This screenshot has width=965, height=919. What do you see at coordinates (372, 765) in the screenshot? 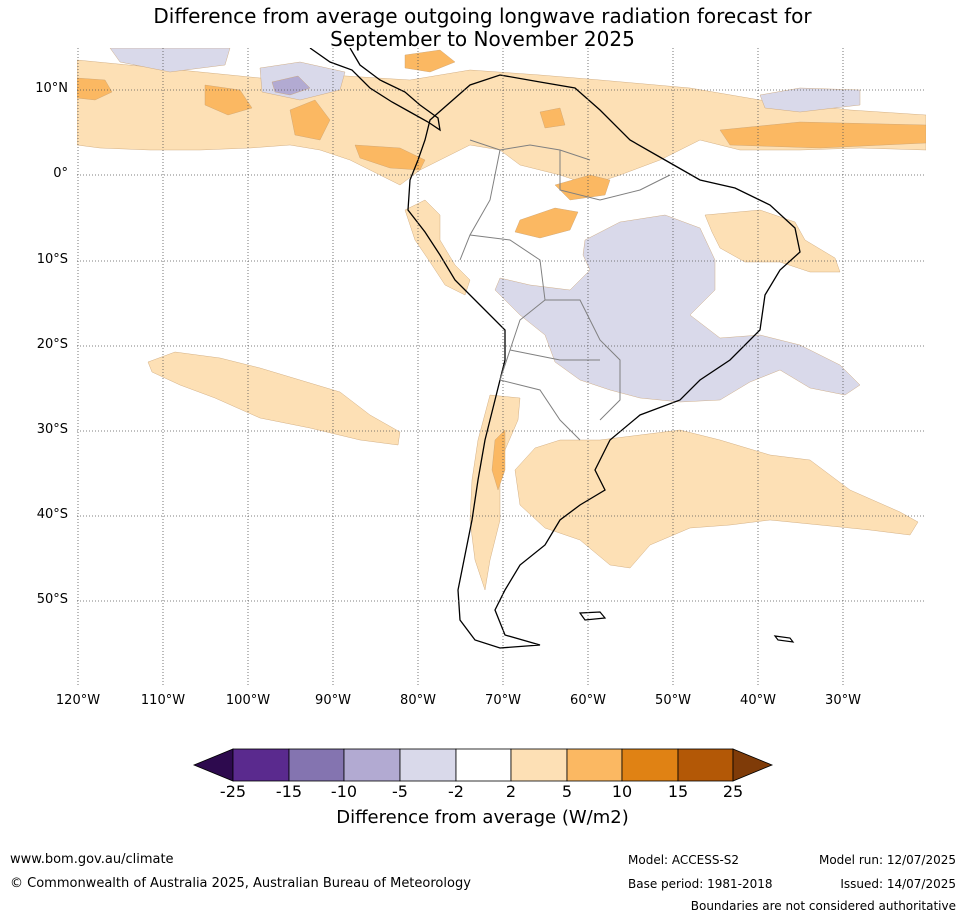
I see `colorbar-bin-neg10-neg5` at bounding box center [372, 765].